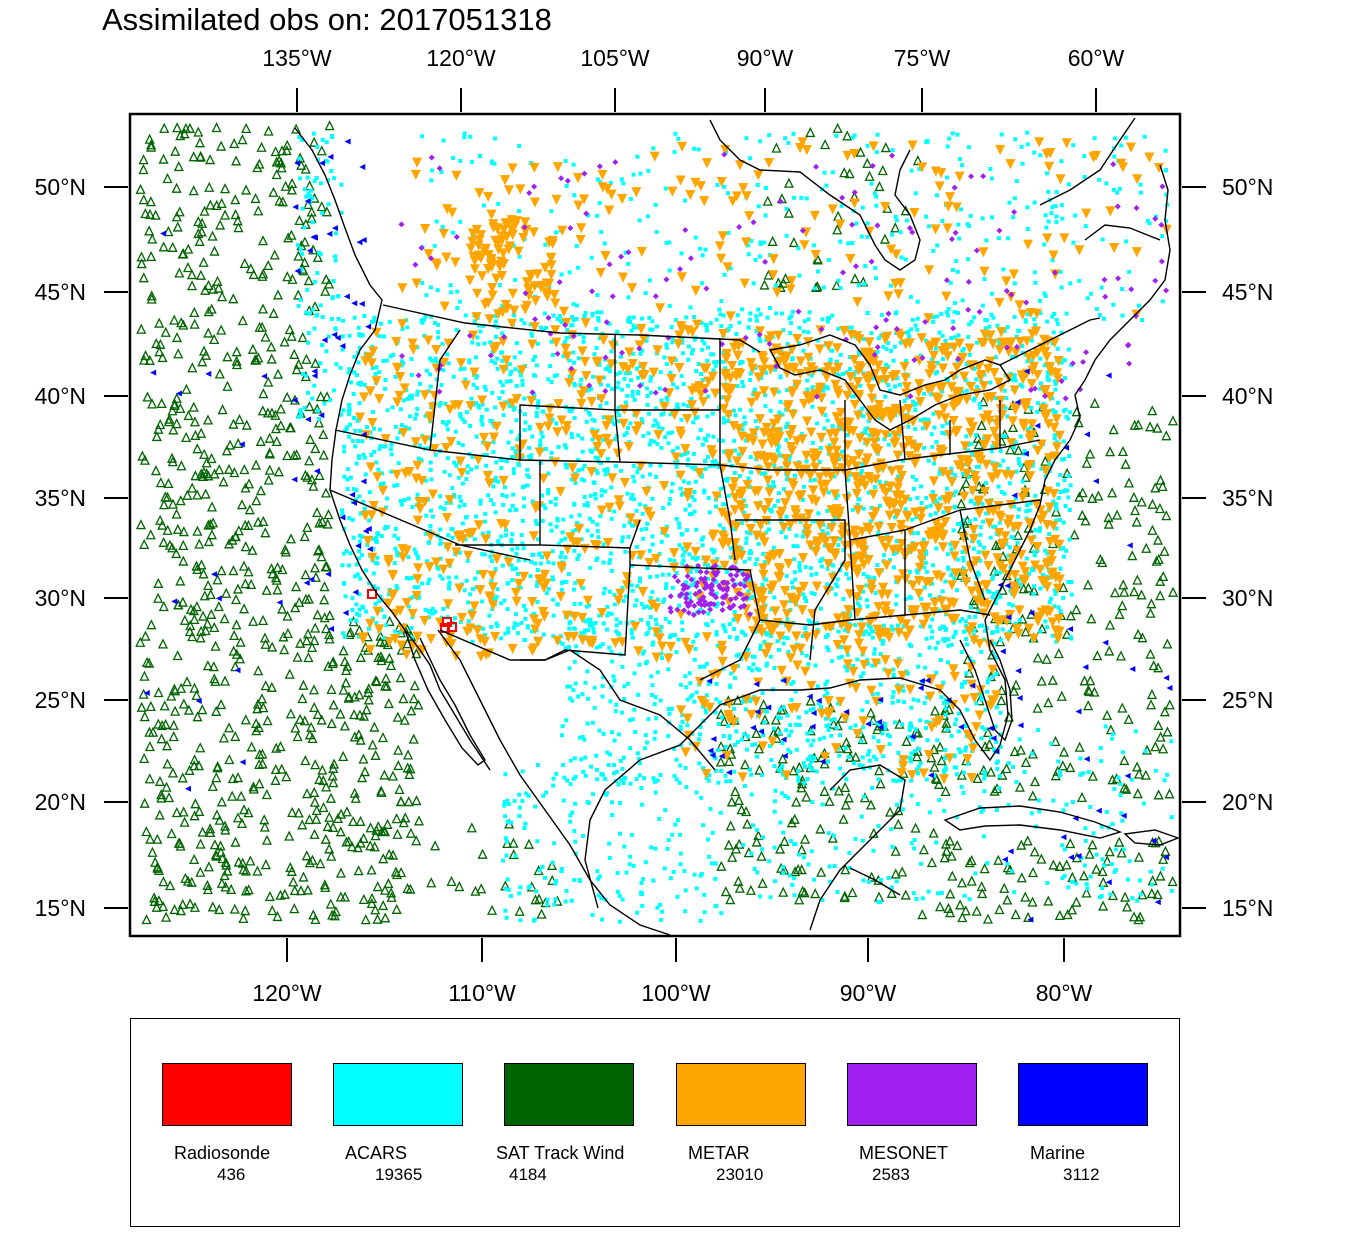 The height and width of the screenshot is (1250, 1350). I want to click on top-lon-label: 120°W, so click(461, 58).